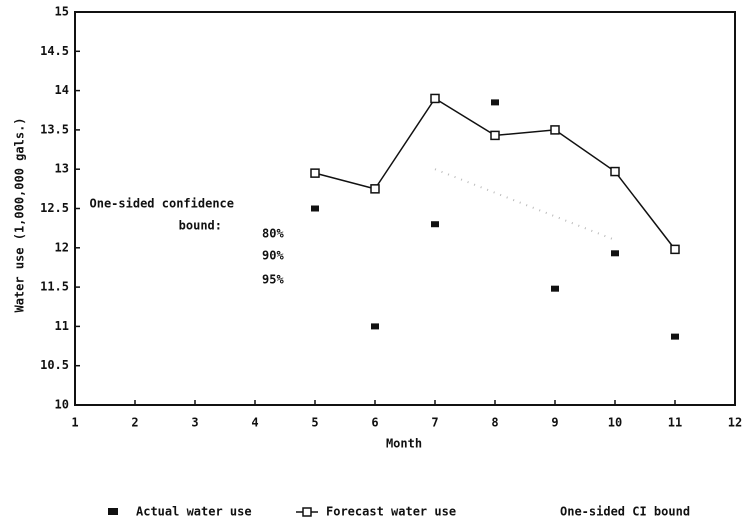  What do you see at coordinates (615, 423) in the screenshot?
I see `x-tick-label: 10` at bounding box center [615, 423].